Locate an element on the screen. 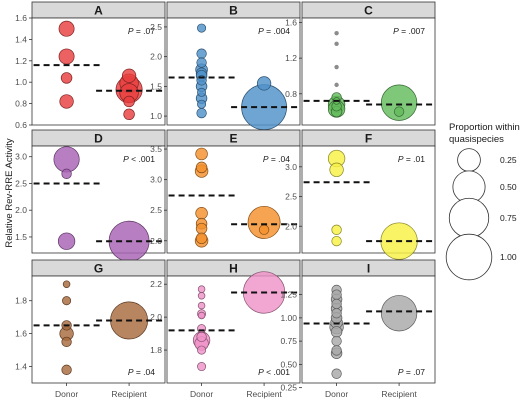 This screenshot has height=415, width=520. panel-g: G 1.4 1.6 1.8 P = .04 Donor Recipient is located at coordinates (90, 329).